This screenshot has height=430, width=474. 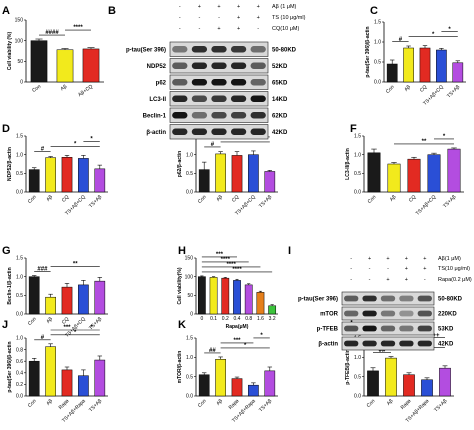 What do you see at coordinates (6, 129) in the screenshot?
I see `panel-letter: D` at bounding box center [6, 129].